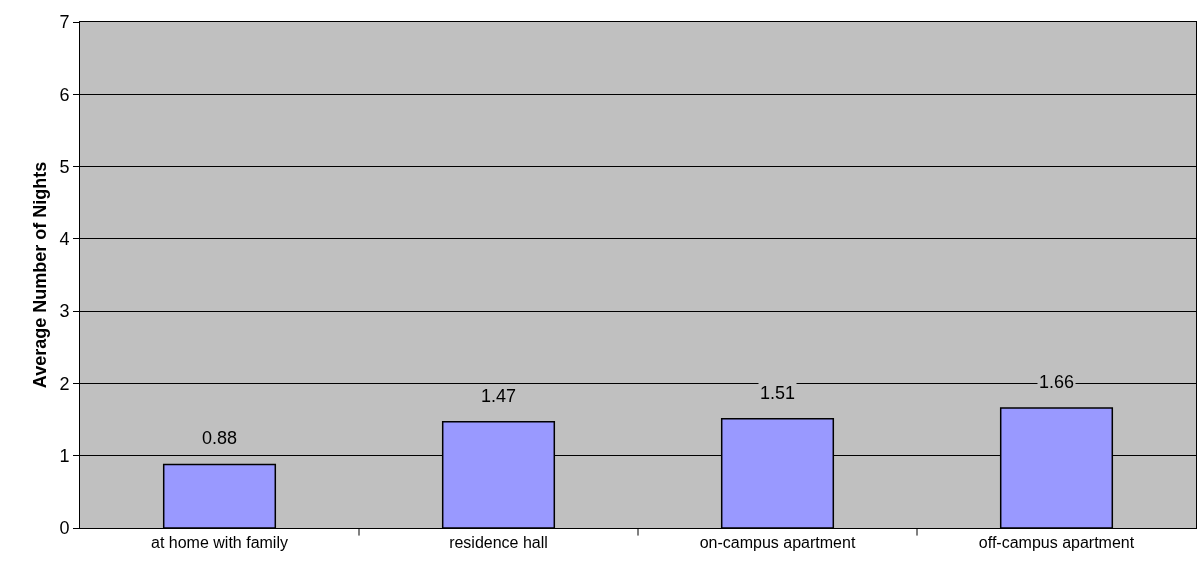 The width and height of the screenshot is (1201, 573). What do you see at coordinates (777, 543) in the screenshot?
I see `x-tick-label: on-campus apartment` at bounding box center [777, 543].